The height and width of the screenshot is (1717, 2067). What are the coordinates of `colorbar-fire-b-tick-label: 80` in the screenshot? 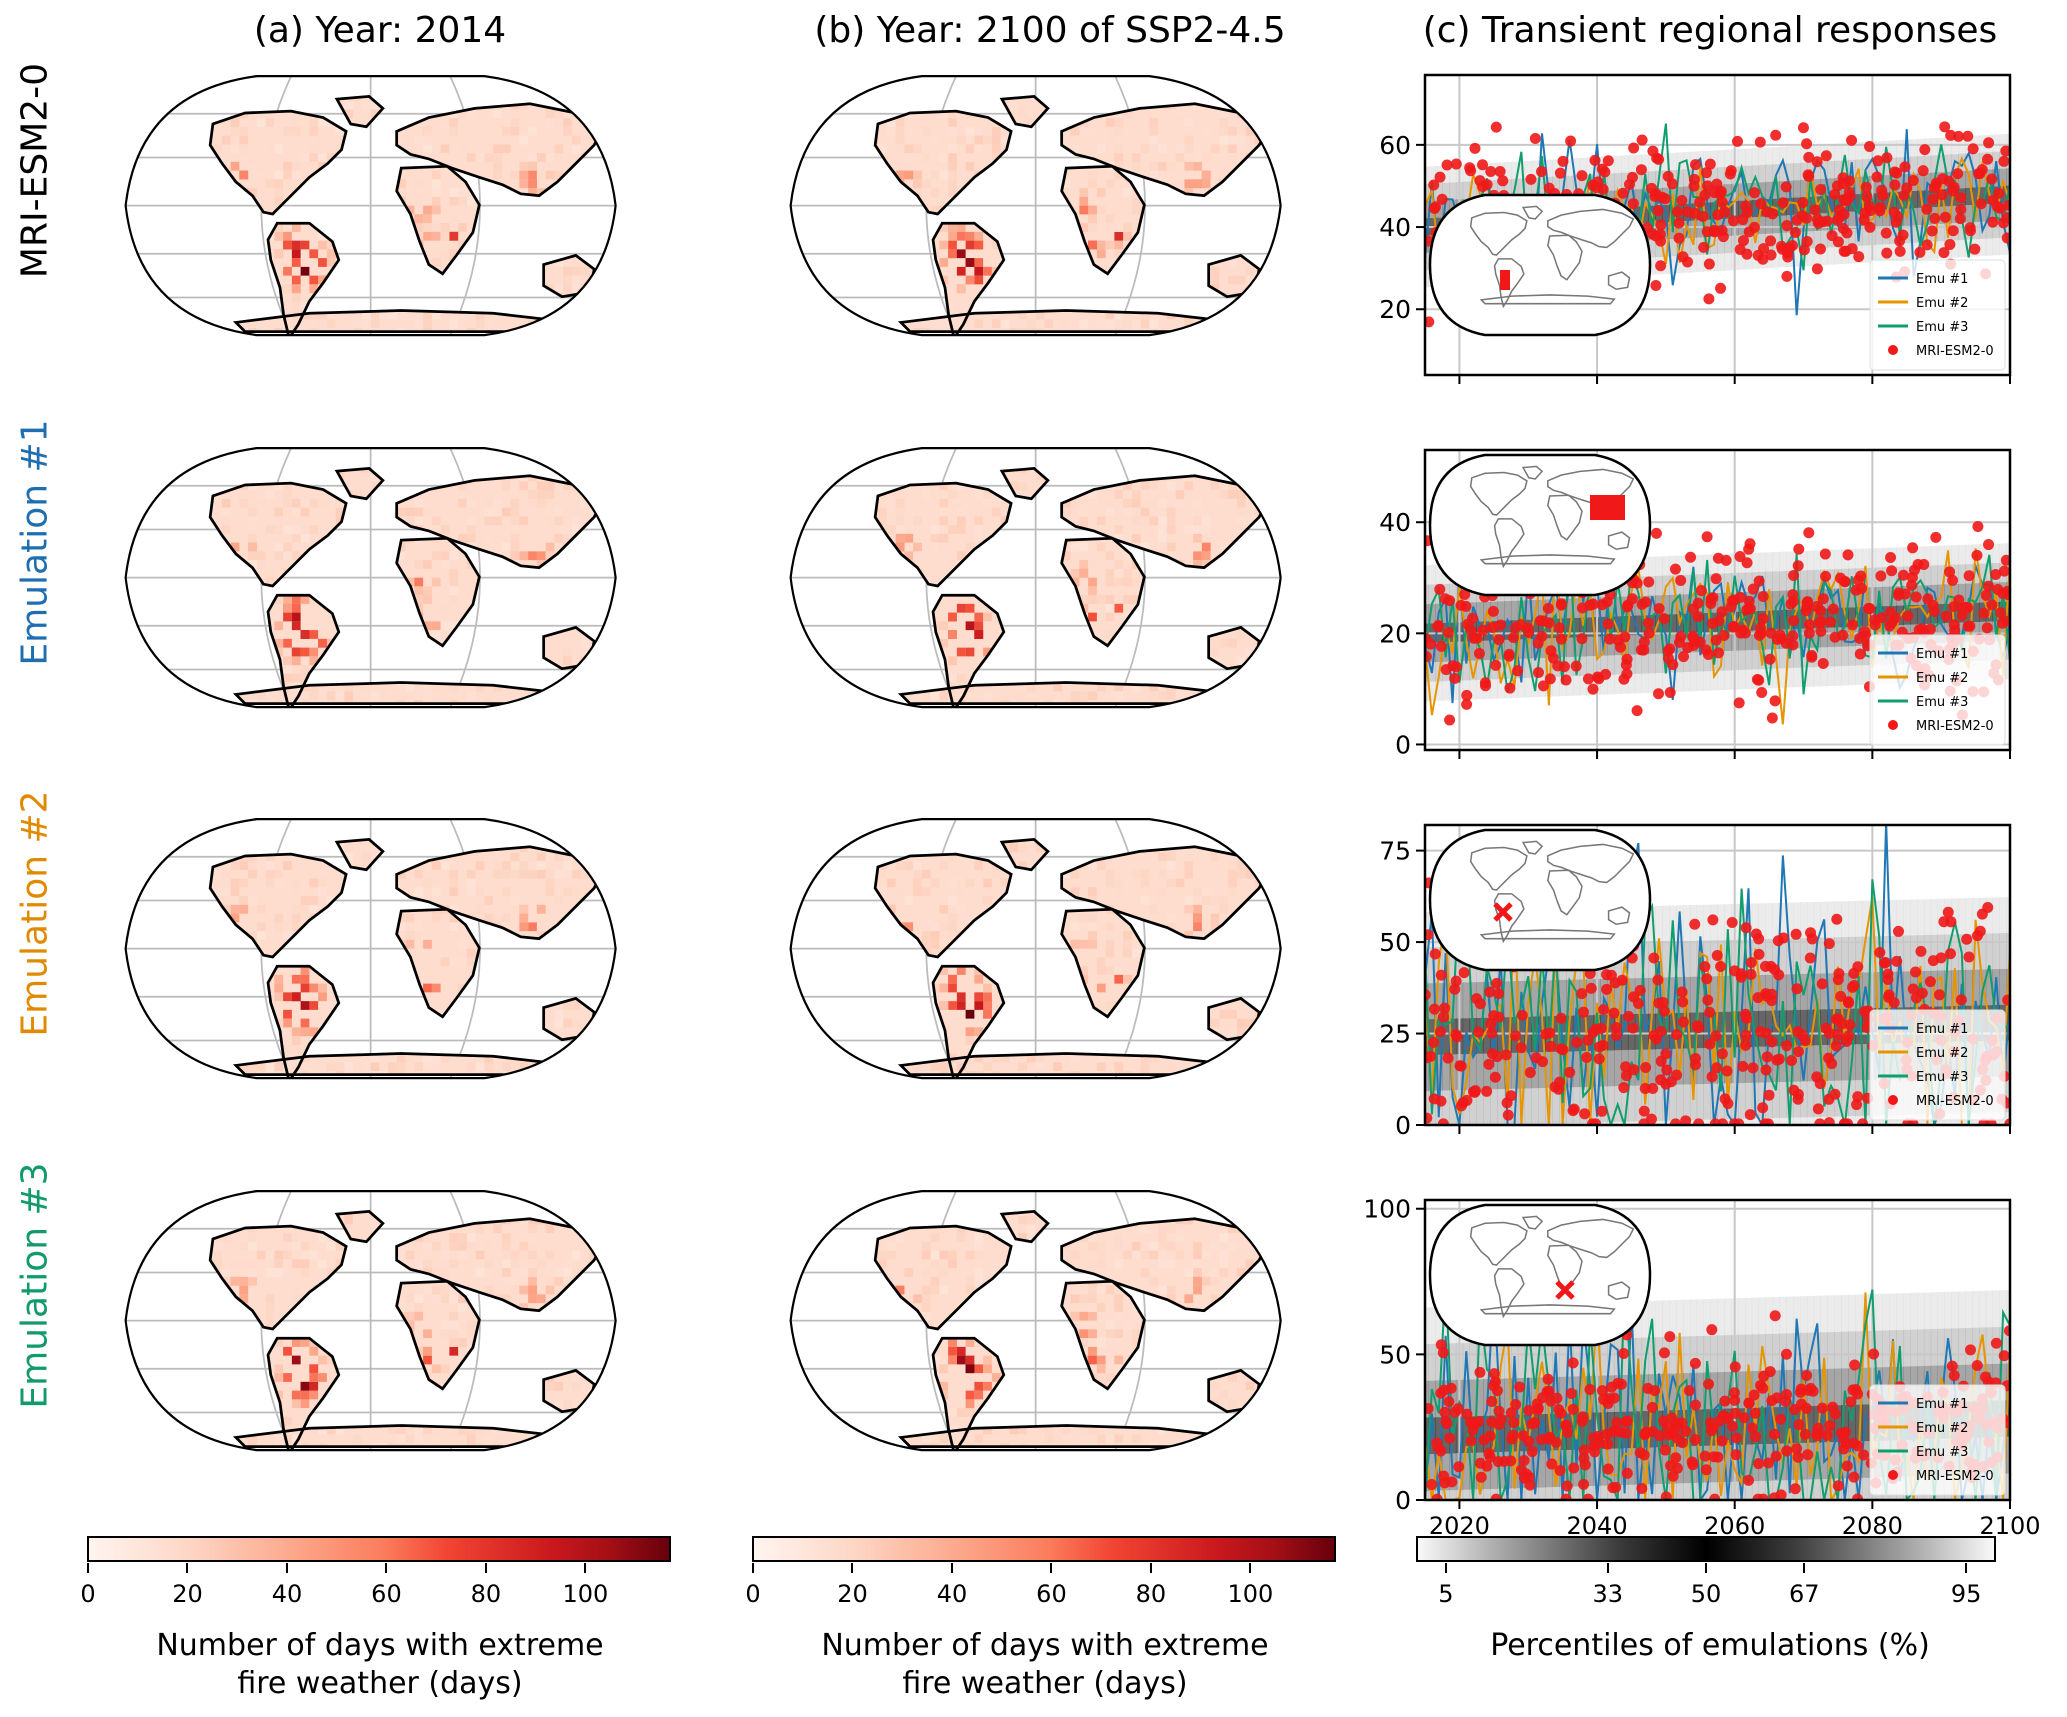 It's located at (1151, 1594).